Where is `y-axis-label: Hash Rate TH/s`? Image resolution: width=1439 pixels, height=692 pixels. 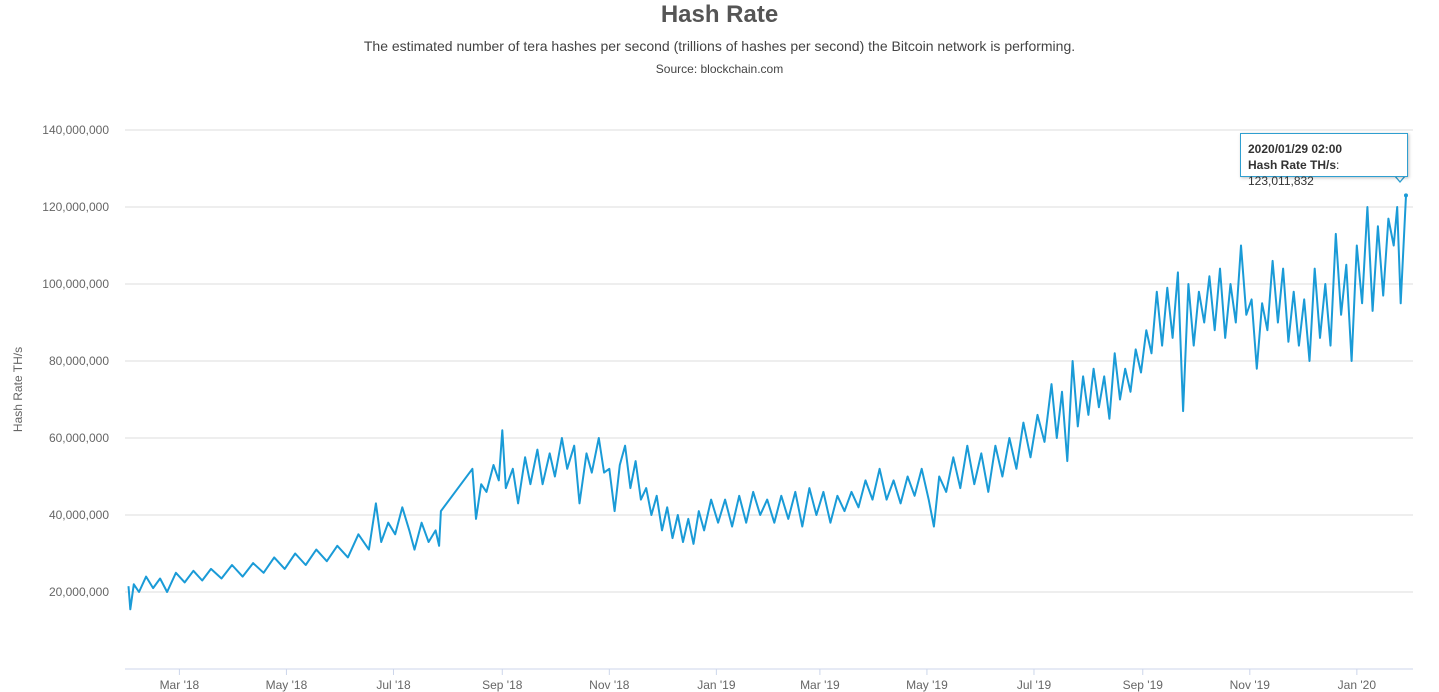 y-axis-label: Hash Rate TH/s is located at coordinates (18, 389).